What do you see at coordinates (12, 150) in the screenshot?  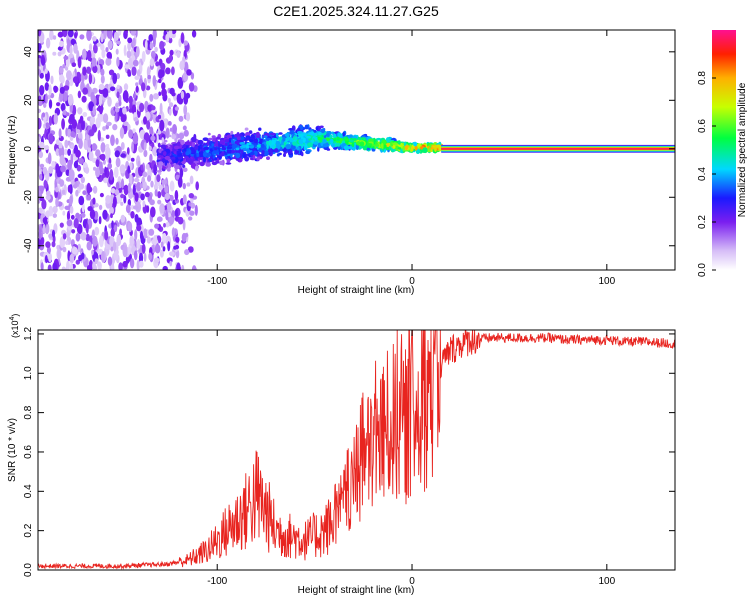 I see `spectrogram-ylabel: Frequency (Hz)` at bounding box center [12, 150].